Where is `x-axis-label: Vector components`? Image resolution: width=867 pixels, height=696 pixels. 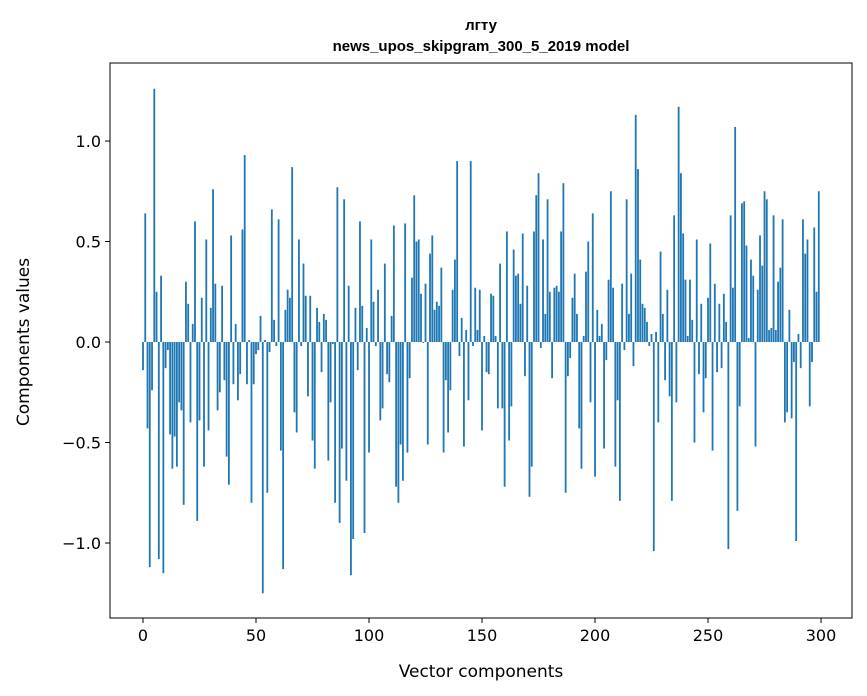
x-axis-label: Vector components is located at coordinates (481, 672).